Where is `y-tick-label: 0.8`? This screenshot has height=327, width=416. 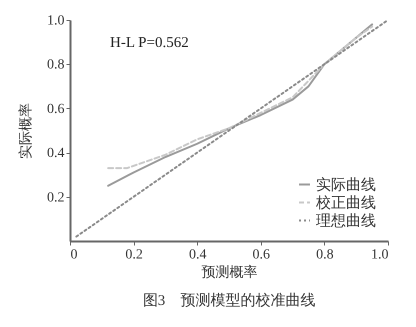 y-tick-label: 0.8 is located at coordinates (55, 65).